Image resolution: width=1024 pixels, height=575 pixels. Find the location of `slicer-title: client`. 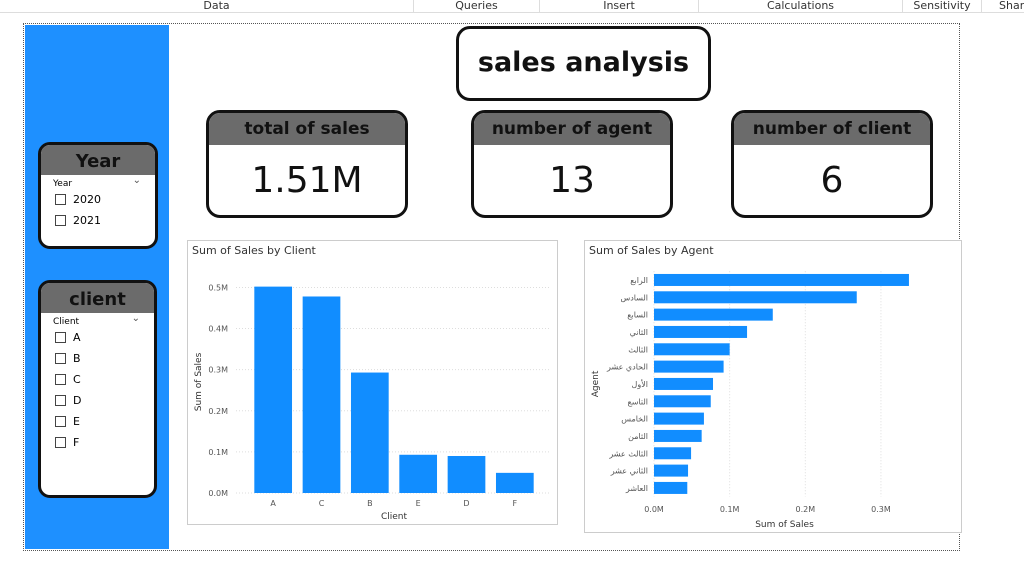

slicer-title: client is located at coordinates (97, 298).